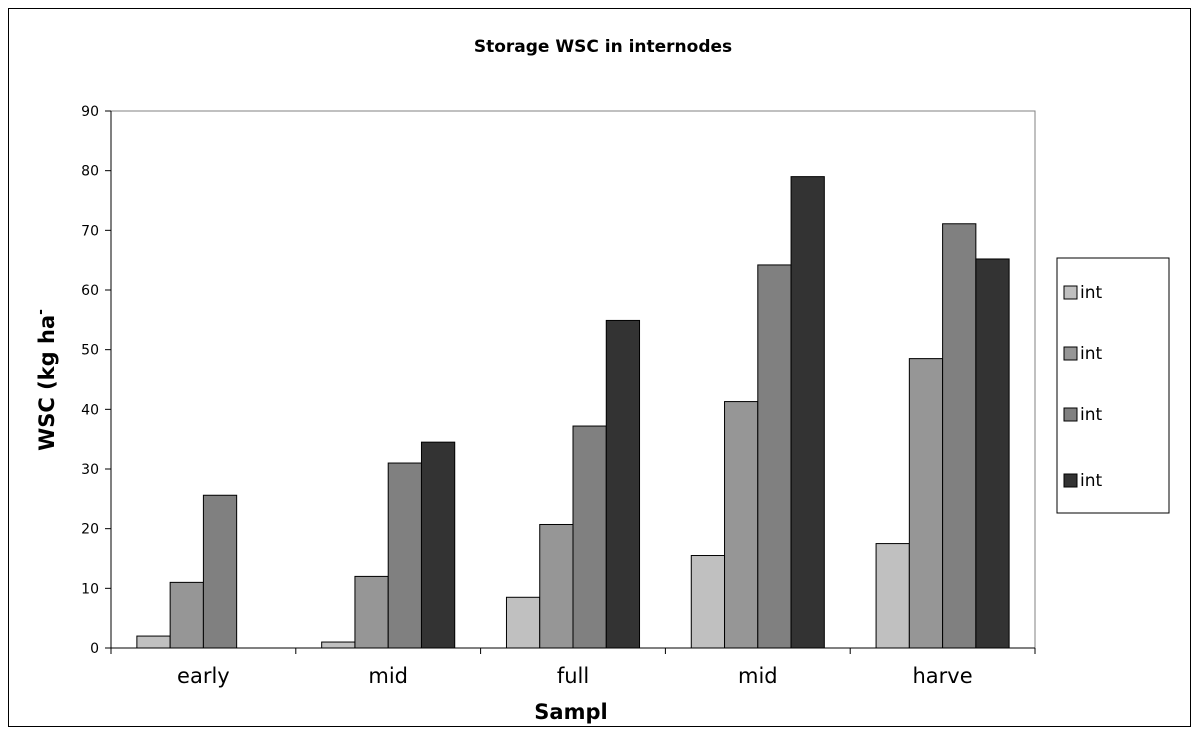  I want to click on y-axis-label: WSC (kg ha-, so click(46, 380).